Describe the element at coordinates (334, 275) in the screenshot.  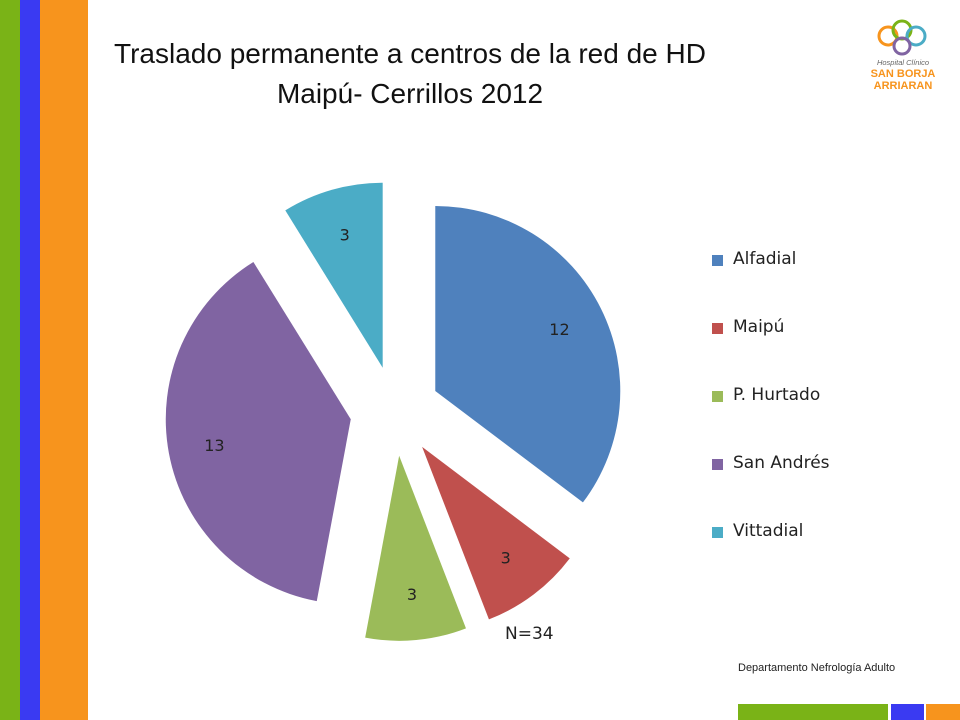
I see `pie-slice-vittadial` at that location.